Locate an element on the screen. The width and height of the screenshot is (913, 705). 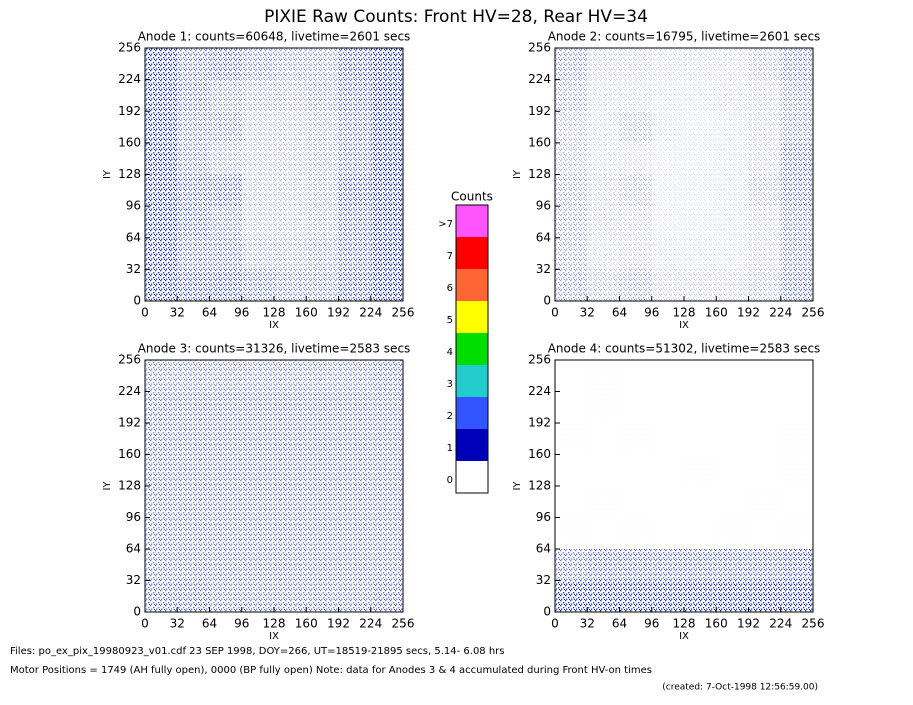
x-tick-label: 160 is located at coordinates (716, 313).